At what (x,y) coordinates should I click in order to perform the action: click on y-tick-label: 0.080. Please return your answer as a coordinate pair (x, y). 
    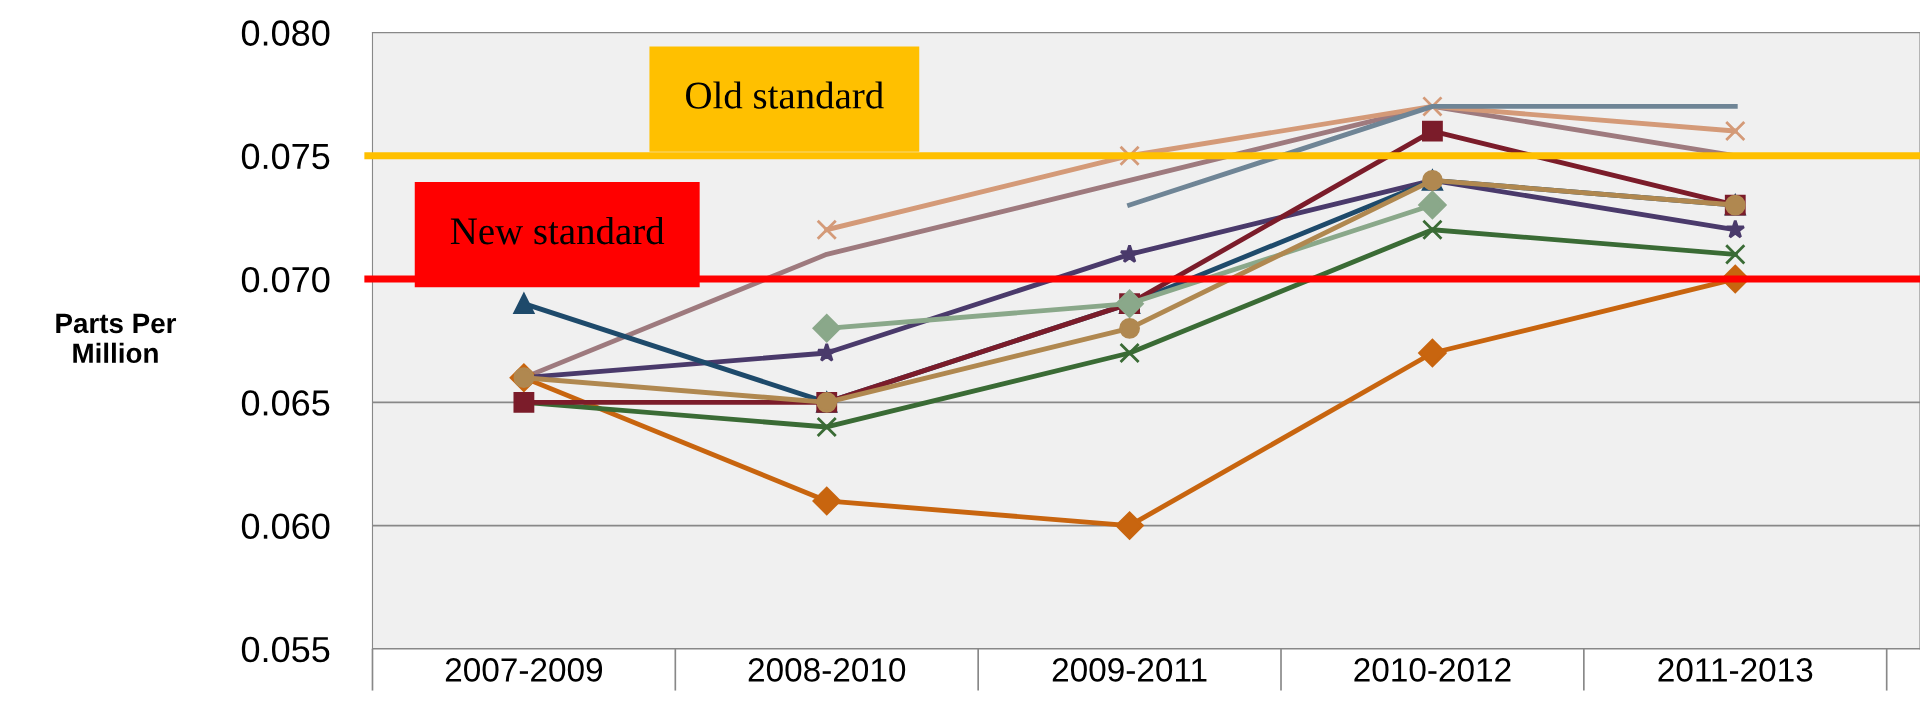
    Looking at the image, I should click on (285, 33).